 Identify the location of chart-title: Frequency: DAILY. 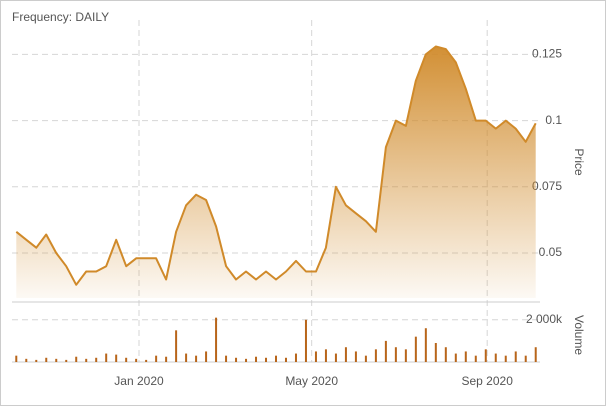
(60, 17).